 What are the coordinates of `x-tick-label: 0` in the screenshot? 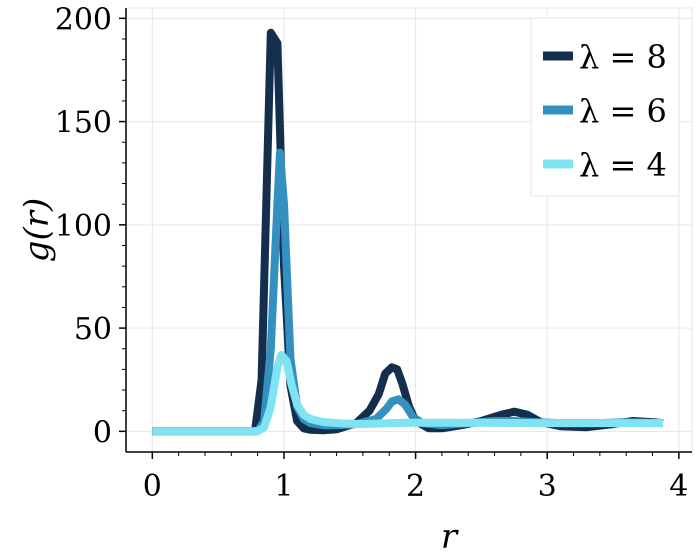 It's located at (152, 486).